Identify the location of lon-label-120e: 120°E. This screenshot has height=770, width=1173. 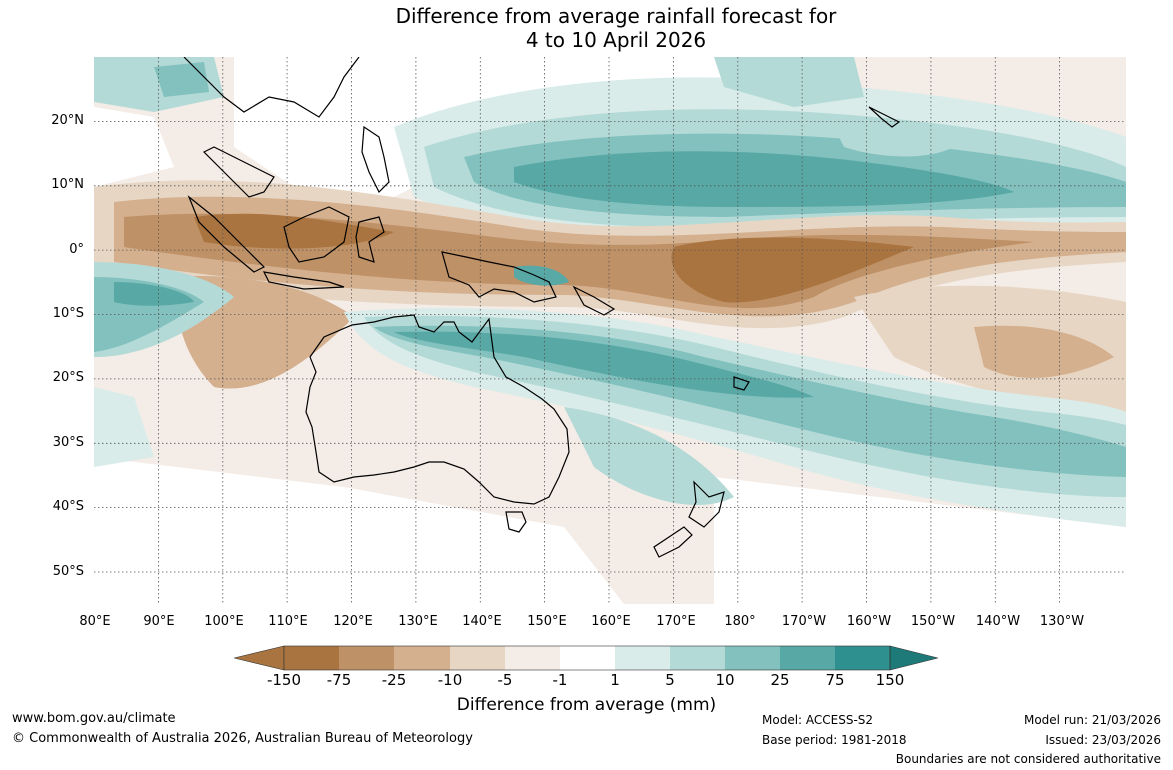
(353, 621).